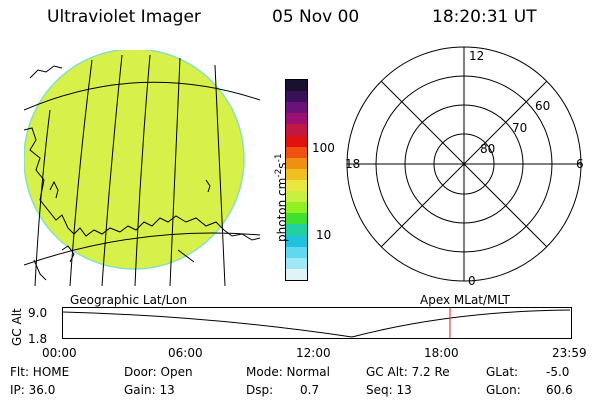 This screenshot has height=400, width=600. What do you see at coordinates (519, 128) in the screenshot?
I see `lat-label-70: 70` at bounding box center [519, 128].